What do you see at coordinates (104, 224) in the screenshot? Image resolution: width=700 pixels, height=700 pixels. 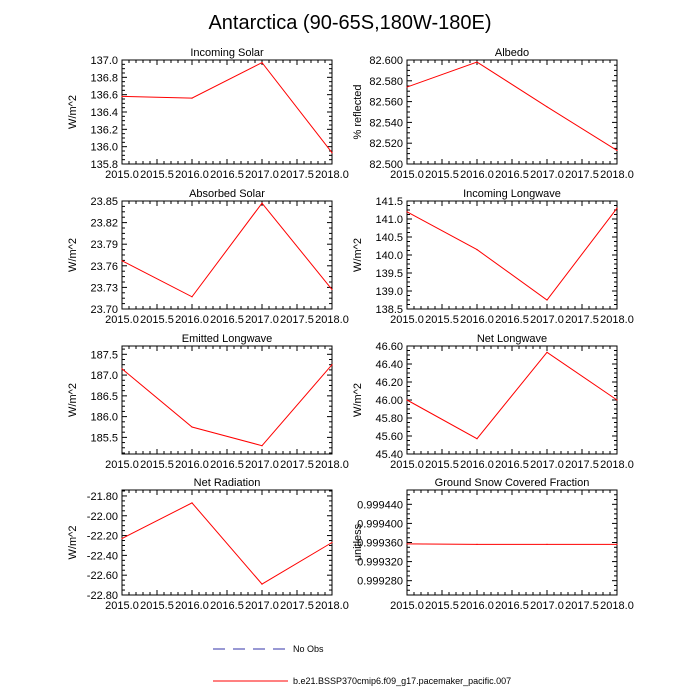 I see `y-tick-label: 23.82` at bounding box center [104, 224].